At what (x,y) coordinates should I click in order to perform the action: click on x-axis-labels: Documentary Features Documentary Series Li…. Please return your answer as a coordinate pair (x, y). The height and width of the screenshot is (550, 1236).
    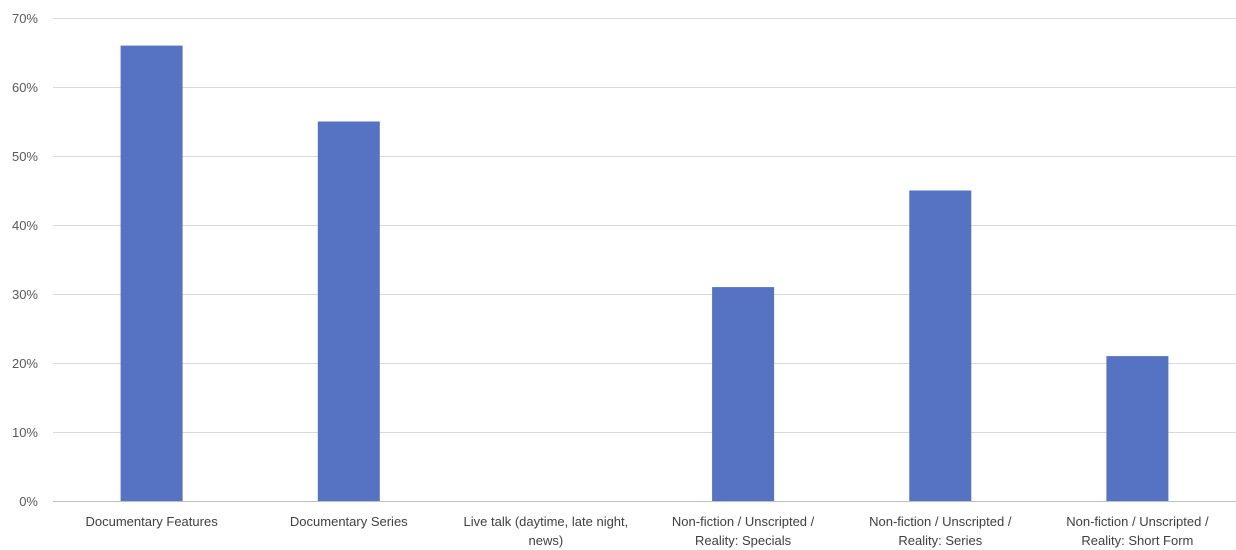
    Looking at the image, I should click on (646, 531).